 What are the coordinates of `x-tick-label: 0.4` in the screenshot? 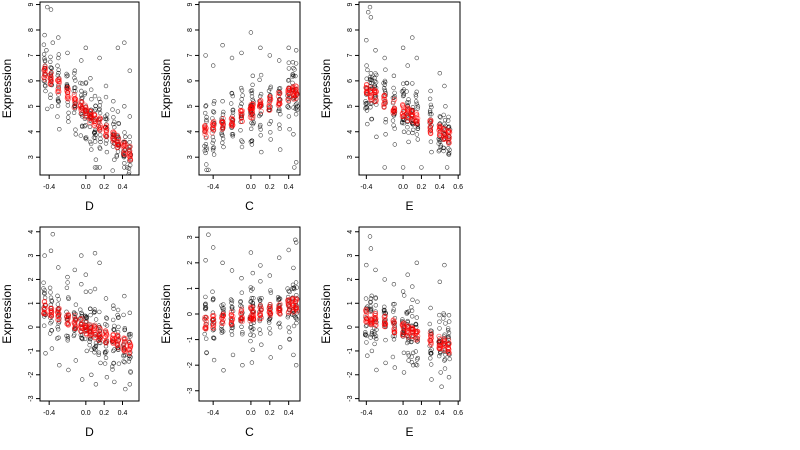 It's located at (440, 187).